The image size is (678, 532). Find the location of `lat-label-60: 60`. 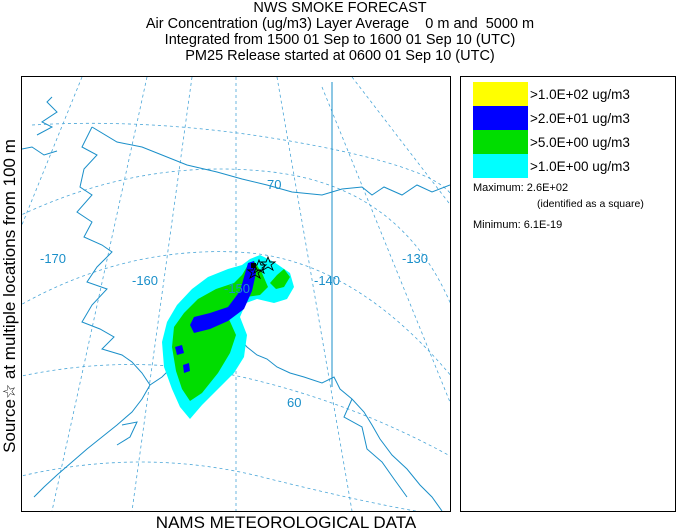

lat-label-60: 60 is located at coordinates (294, 402).